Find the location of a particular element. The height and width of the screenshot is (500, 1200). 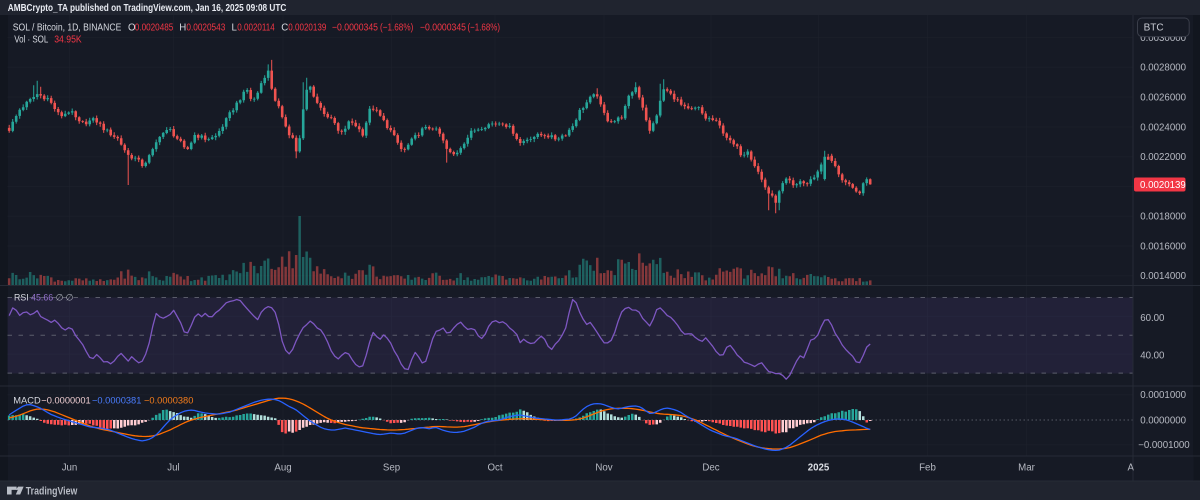

svg-text: −0.0000381 is located at coordinates (116, 400).